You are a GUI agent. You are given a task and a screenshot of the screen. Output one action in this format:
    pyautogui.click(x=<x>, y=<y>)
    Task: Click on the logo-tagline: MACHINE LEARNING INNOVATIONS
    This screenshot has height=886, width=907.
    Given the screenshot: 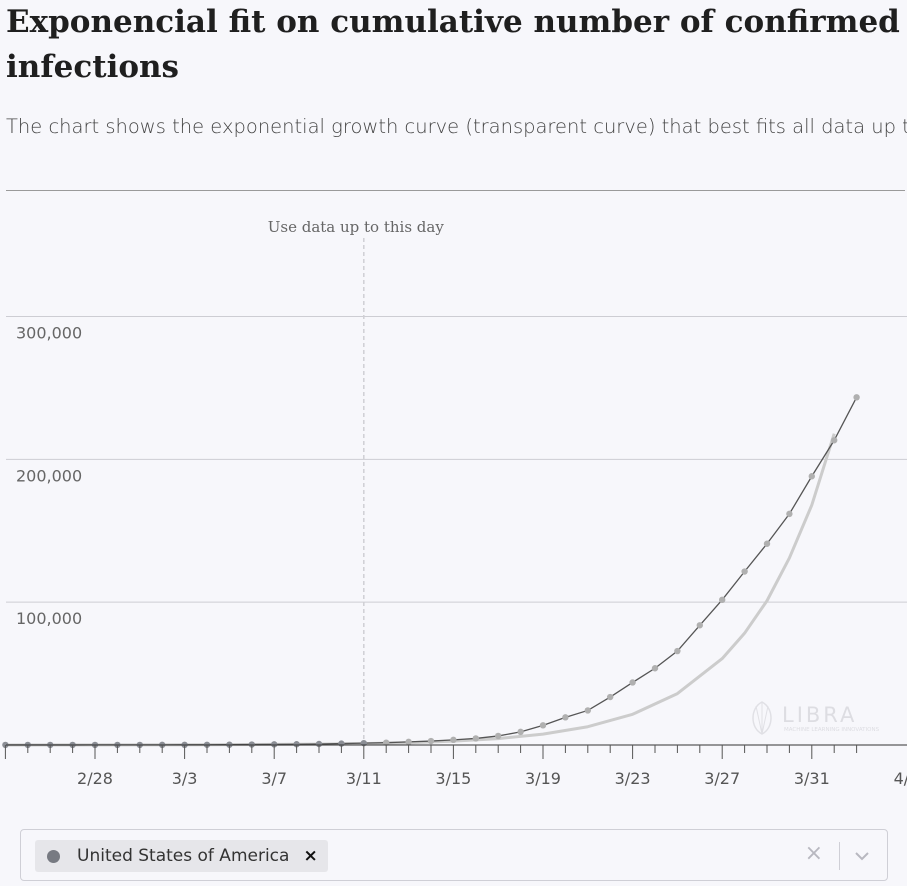 What is the action you would take?
    pyautogui.click(x=832, y=730)
    